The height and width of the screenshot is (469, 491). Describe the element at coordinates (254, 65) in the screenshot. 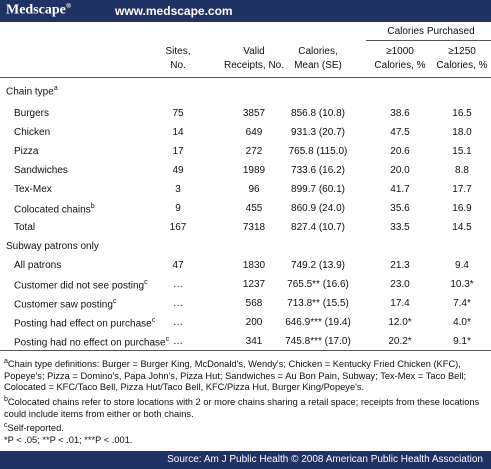

I see `column-header: Receipts, No.` at that location.